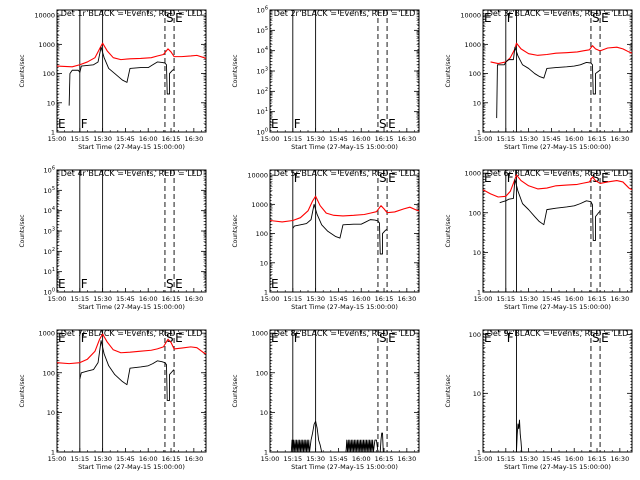 This screenshot has height=480, width=640. Describe the element at coordinates (235, 70) in the screenshot. I see `y-axis-label: Counts/sec` at that location.